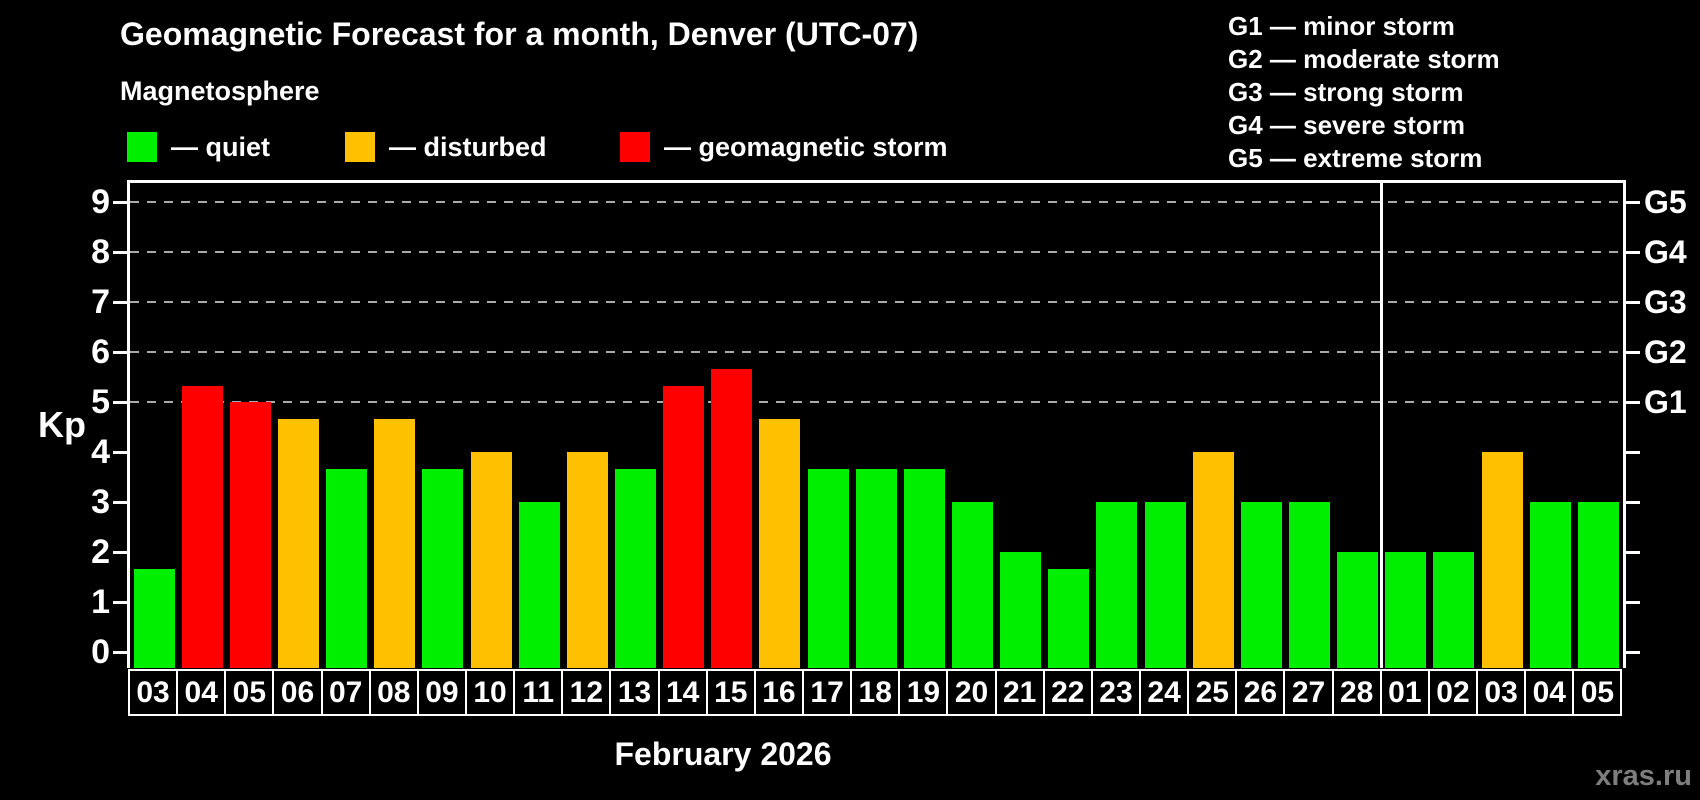  What do you see at coordinates (875, 692) in the screenshot?
I see `day-label: 18` at bounding box center [875, 692].